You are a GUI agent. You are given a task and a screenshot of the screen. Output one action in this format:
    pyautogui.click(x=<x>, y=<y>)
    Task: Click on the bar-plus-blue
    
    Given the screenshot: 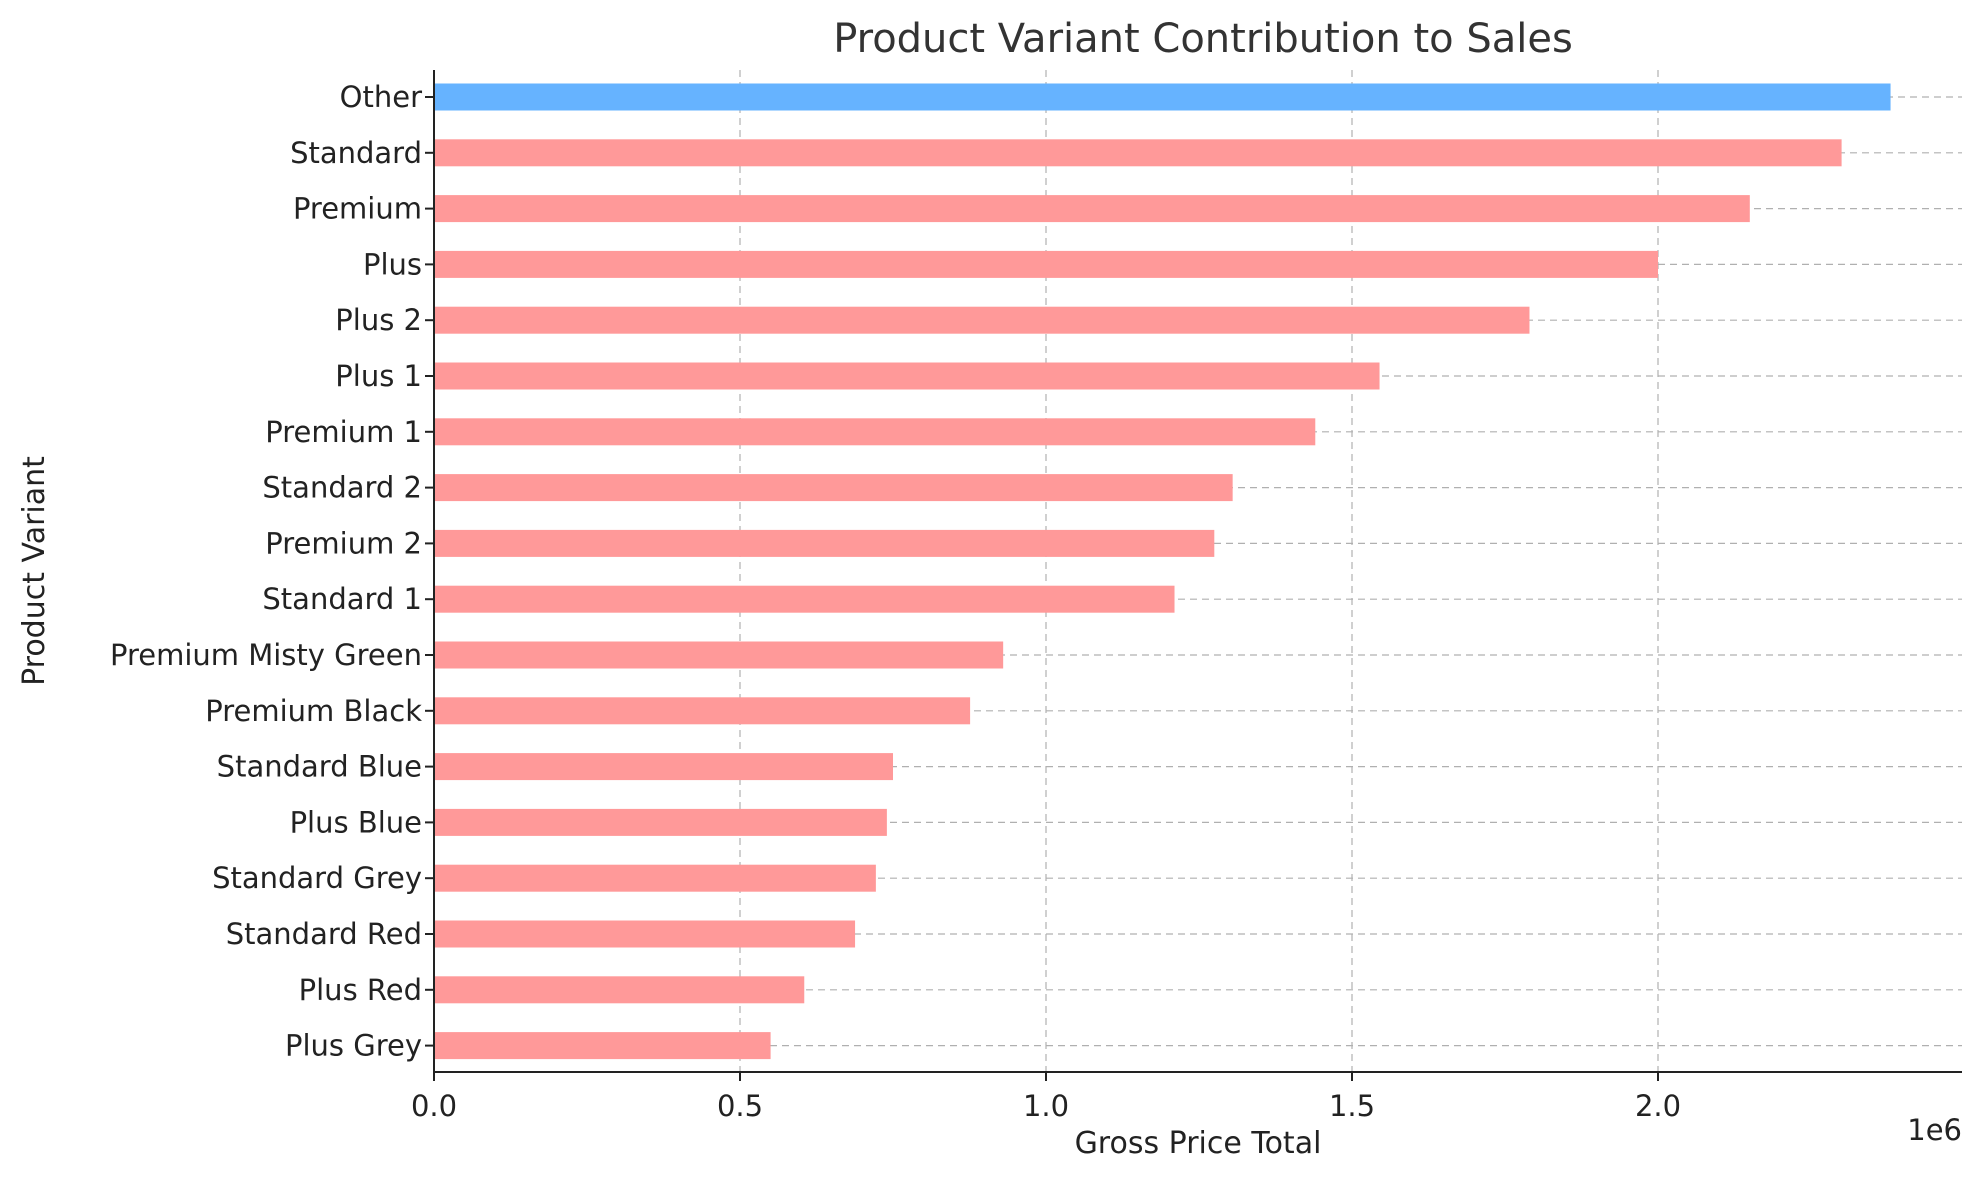 What is the action you would take?
    pyautogui.click(x=660, y=822)
    